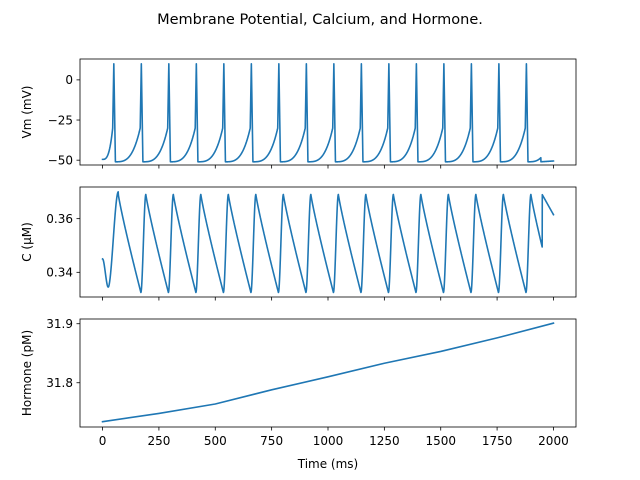  What do you see at coordinates (271, 441) in the screenshot?
I see `hormone-x-tick-label: 750` at bounding box center [271, 441].